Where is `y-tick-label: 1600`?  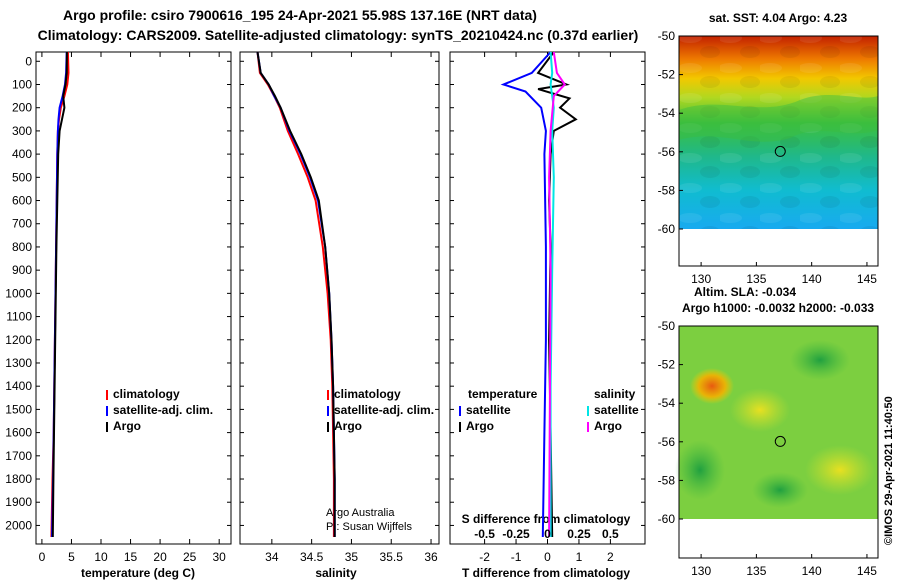 y-tick-label: 1600 is located at coordinates (18, 433).